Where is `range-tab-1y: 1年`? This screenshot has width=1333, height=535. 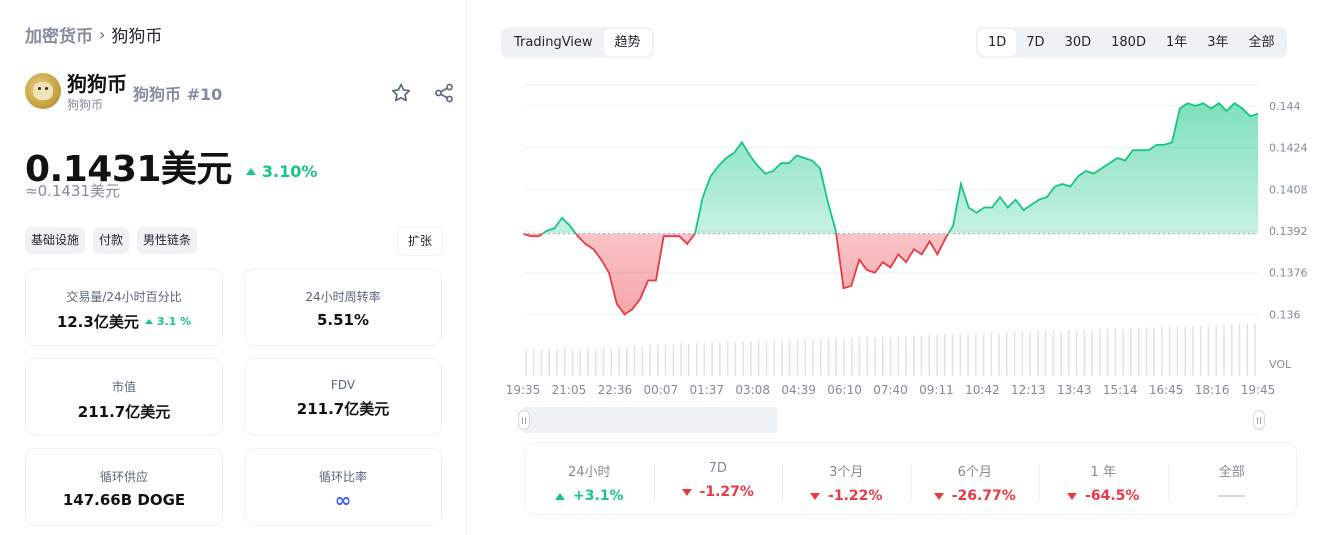 range-tab-1y: 1年 is located at coordinates (1176, 42).